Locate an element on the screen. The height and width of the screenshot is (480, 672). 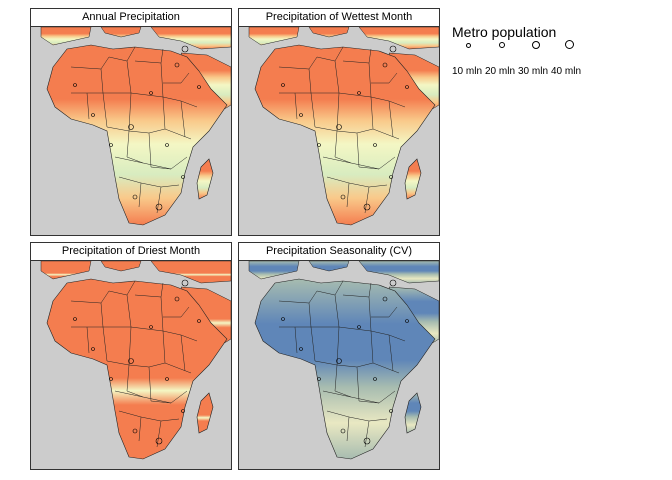
legend-label-40: 40 mln is located at coordinates (566, 71).